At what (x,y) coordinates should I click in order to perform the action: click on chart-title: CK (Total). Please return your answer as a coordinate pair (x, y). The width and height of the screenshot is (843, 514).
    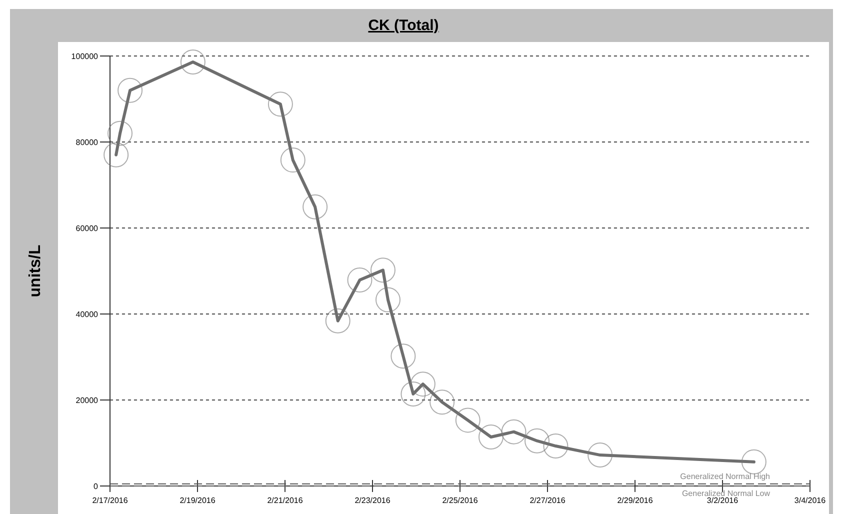
    Looking at the image, I should click on (403, 25).